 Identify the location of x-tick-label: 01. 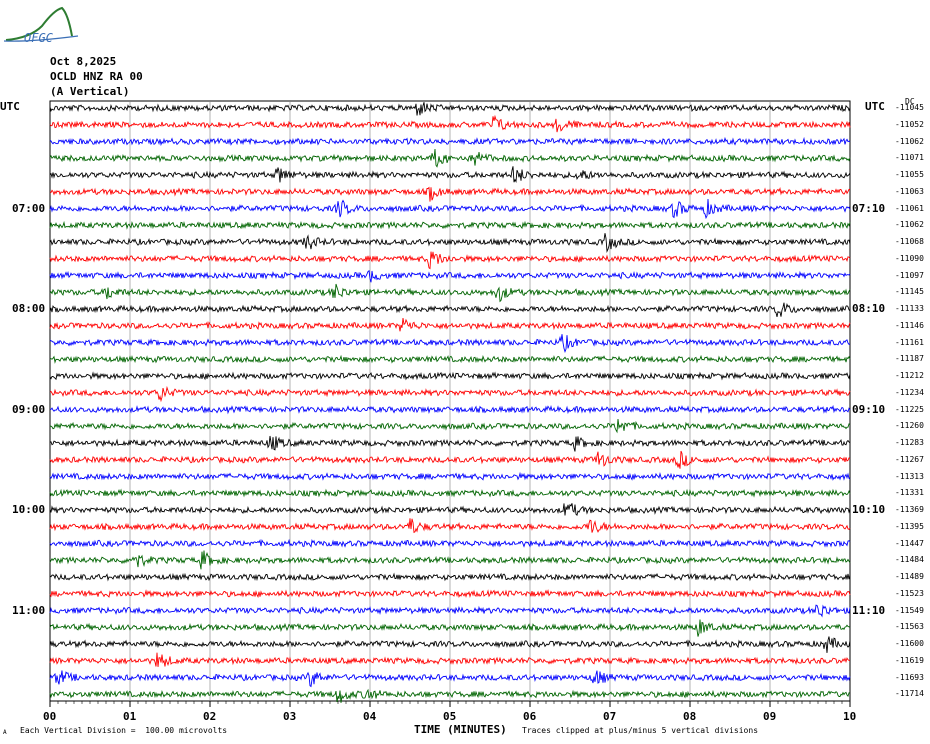
(130, 716).